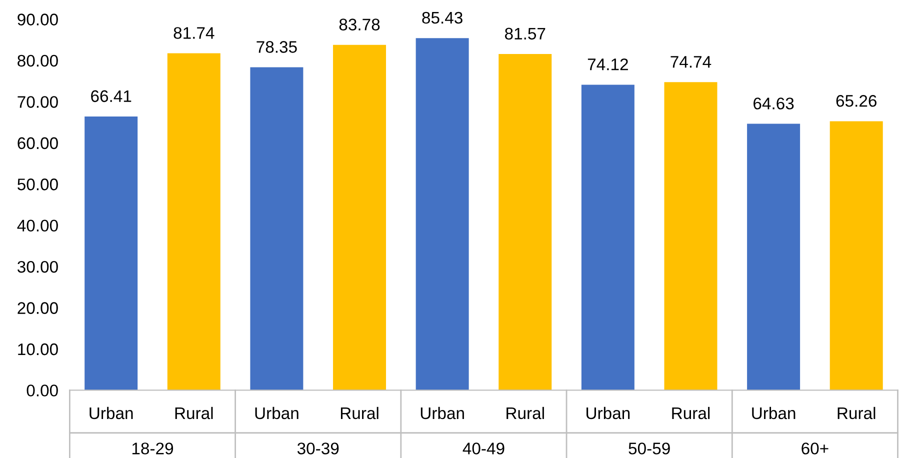 This screenshot has height=458, width=905. What do you see at coordinates (111, 96) in the screenshot?
I see `data-label: 66.41` at bounding box center [111, 96].